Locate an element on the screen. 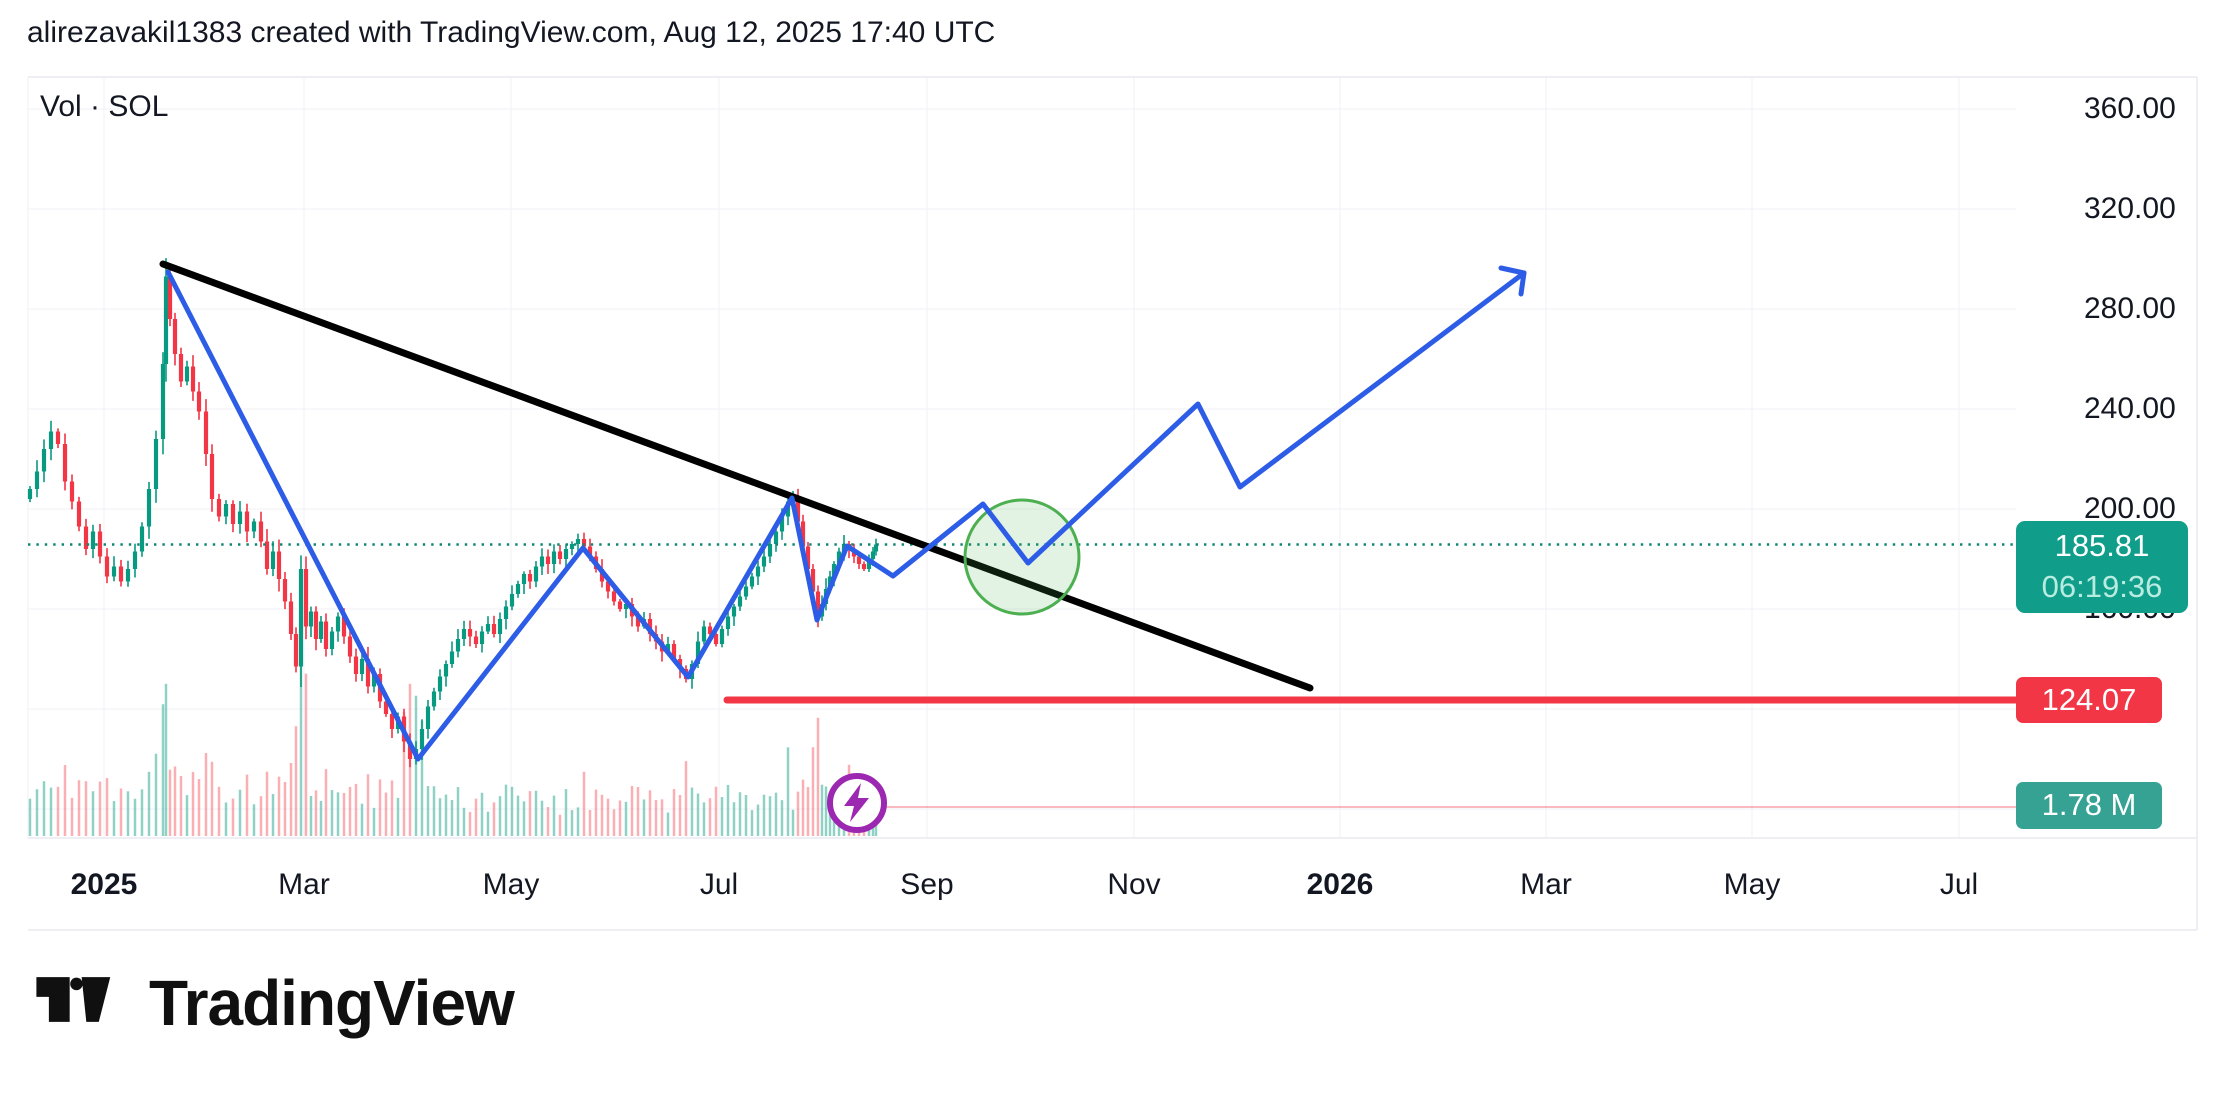 The image size is (2227, 1093). tradingview-logo-mark is located at coordinates (73, 999).